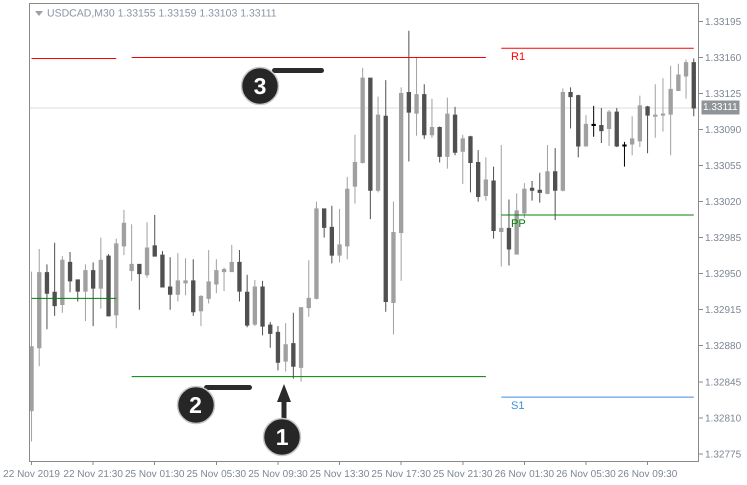  What do you see at coordinates (216, 474) in the screenshot?
I see `x-tick-label: 25 Nov 05:30` at bounding box center [216, 474].